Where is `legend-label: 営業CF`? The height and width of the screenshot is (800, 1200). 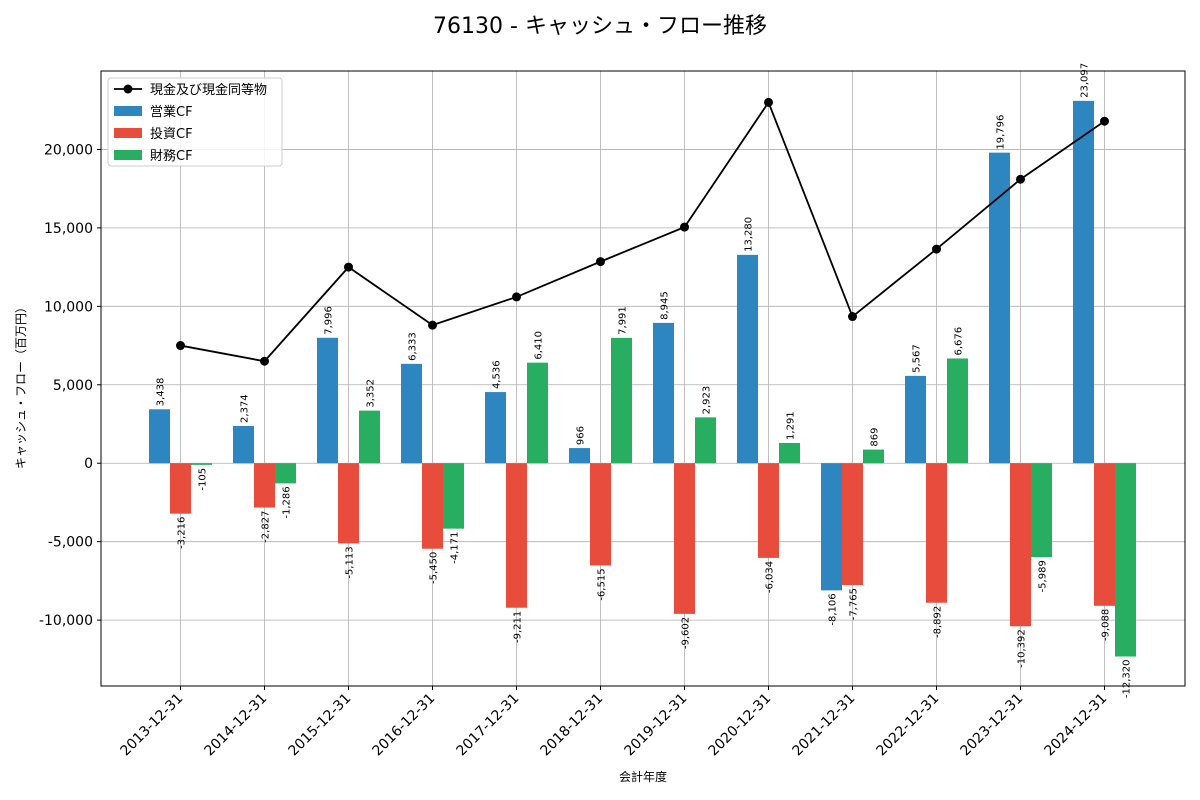
legend-label: 営業CF is located at coordinates (171, 112).